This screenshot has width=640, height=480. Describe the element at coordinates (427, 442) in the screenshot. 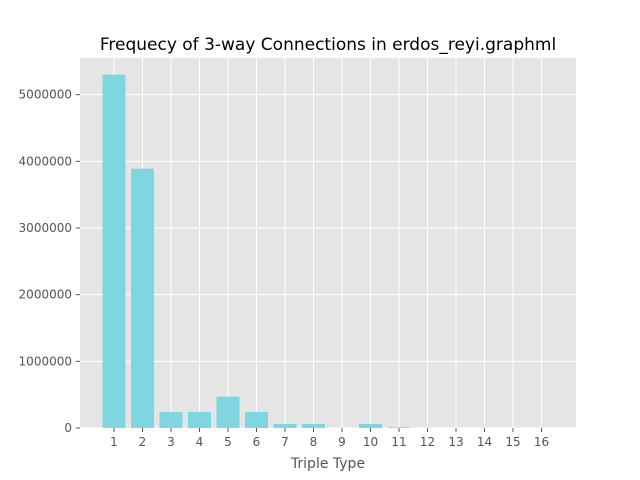

I see `x-tick-label: 12` at that location.